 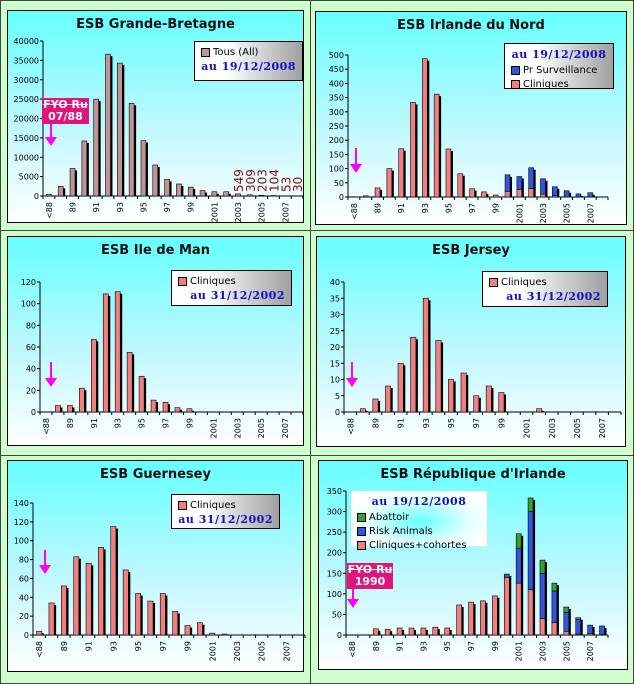 I want to click on legend-label: Pr Surveillance, so click(x=560, y=70).